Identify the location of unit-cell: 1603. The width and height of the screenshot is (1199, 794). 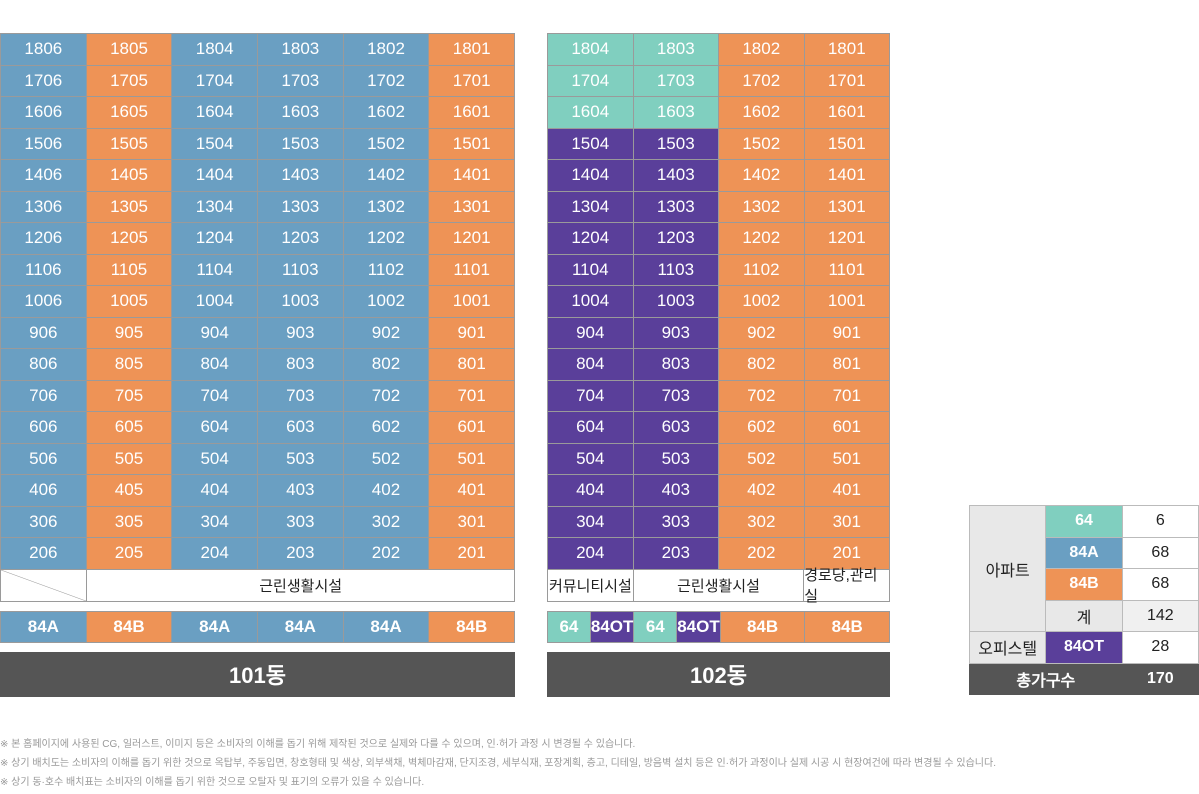
(300, 113).